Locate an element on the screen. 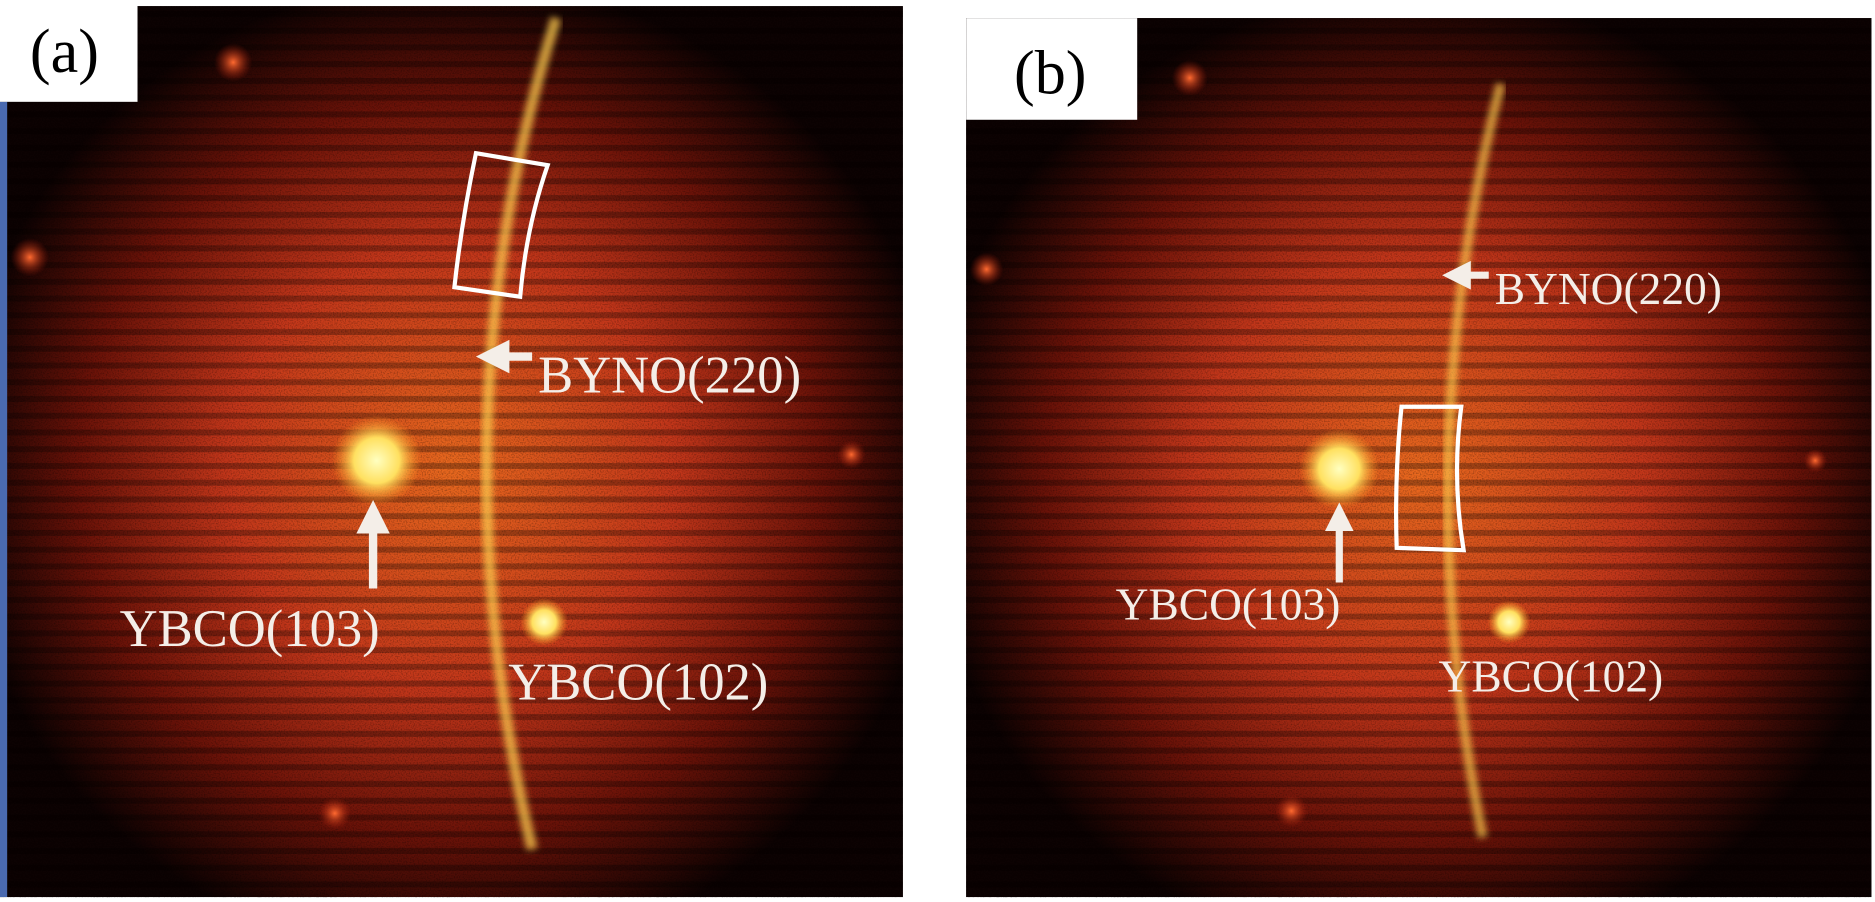 This screenshot has height=902, width=1875. panel-label: (a) is located at coordinates (64, 52).